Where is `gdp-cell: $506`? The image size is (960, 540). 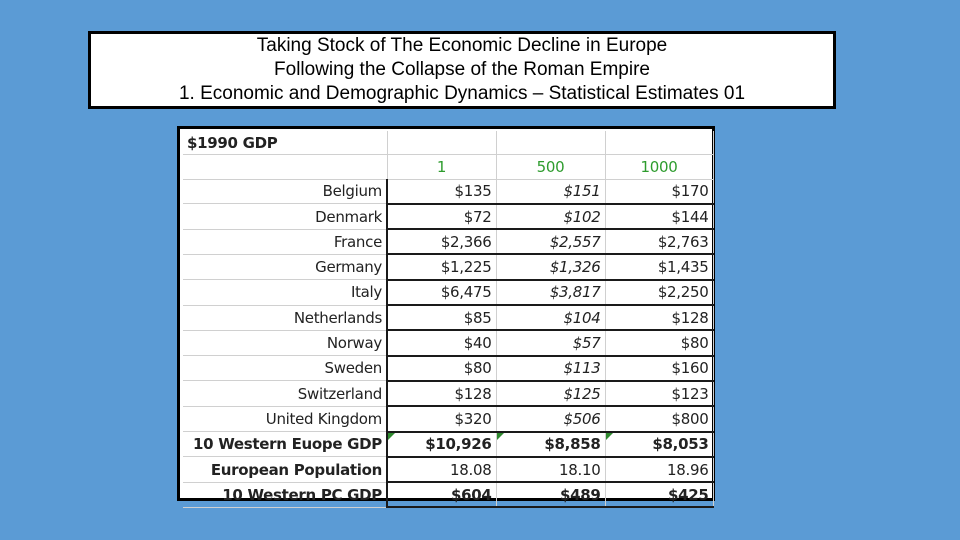 gdp-cell: $506 is located at coordinates (551, 419).